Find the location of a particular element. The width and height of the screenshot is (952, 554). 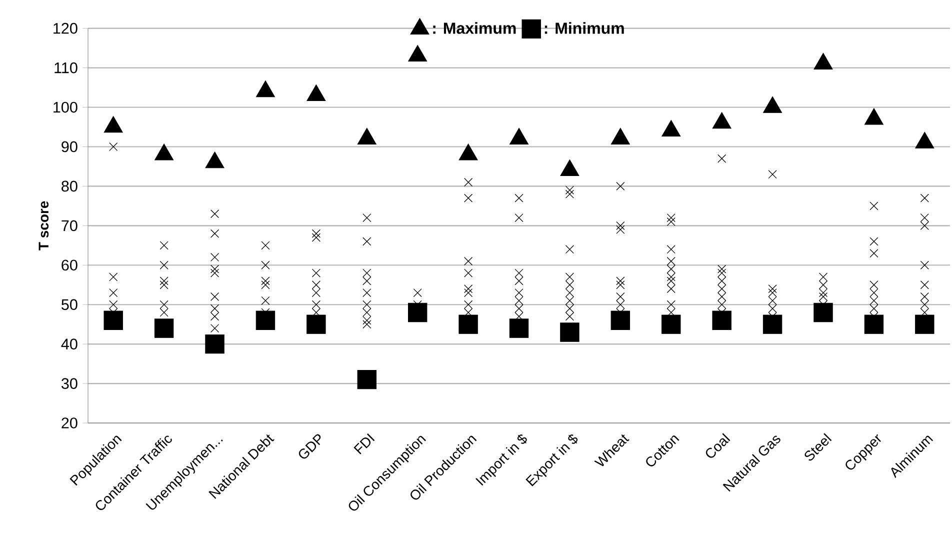

legend-label: : Minimum is located at coordinates (584, 28).